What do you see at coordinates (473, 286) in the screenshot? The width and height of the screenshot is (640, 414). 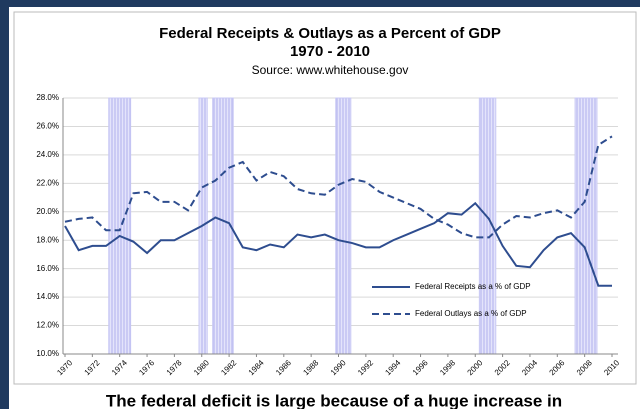 I see `legend-label: Federal Receipts as a % of GDP` at bounding box center [473, 286].